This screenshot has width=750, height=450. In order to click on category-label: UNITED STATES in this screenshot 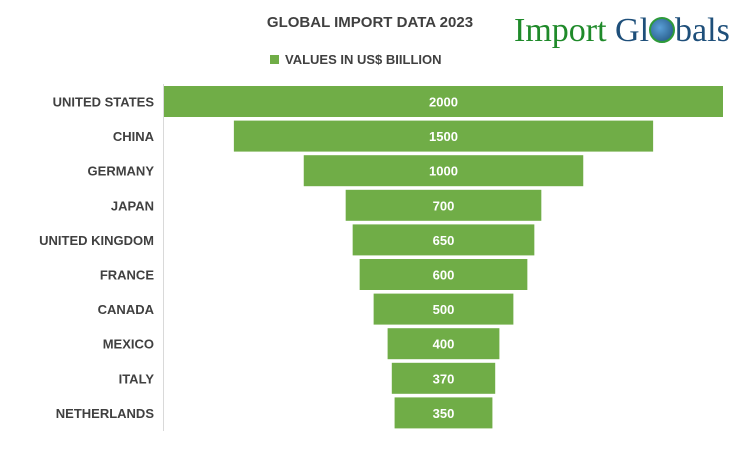, I will do `click(104, 102)`.